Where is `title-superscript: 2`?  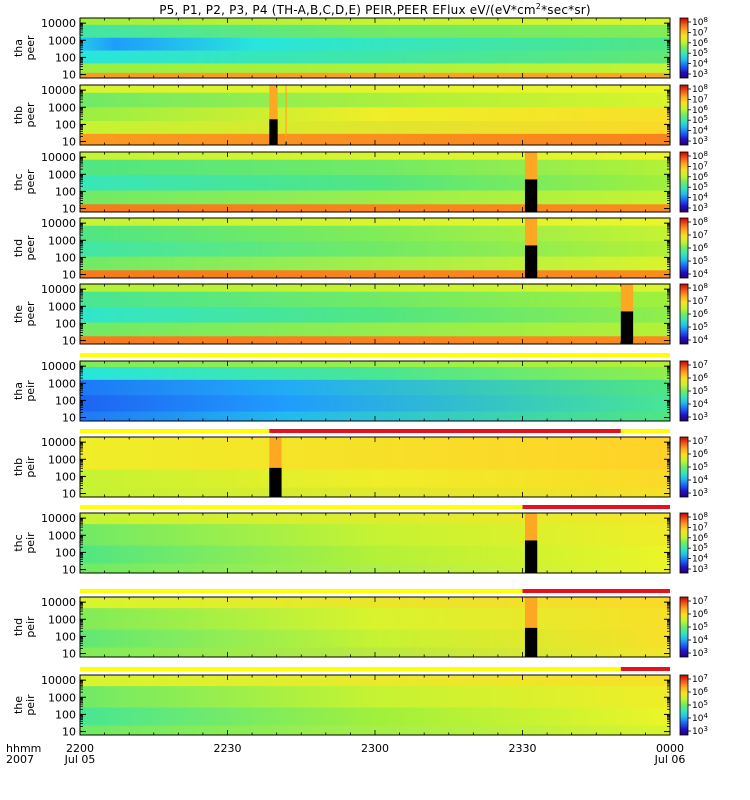 title-superscript: 2 is located at coordinates (538, 6).